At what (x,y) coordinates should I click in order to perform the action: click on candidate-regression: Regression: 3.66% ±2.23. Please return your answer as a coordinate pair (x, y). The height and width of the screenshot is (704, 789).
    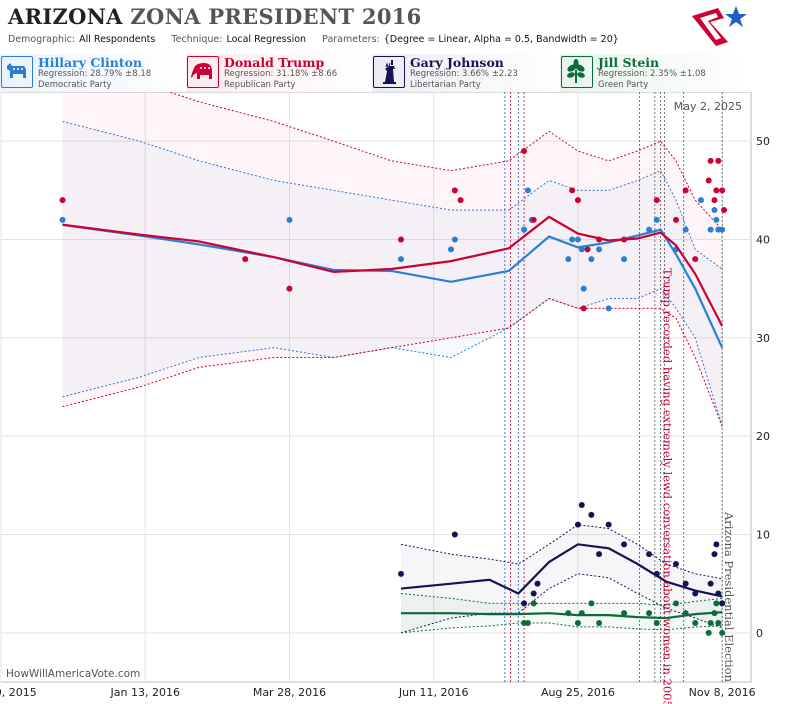
    Looking at the image, I should click on (464, 74).